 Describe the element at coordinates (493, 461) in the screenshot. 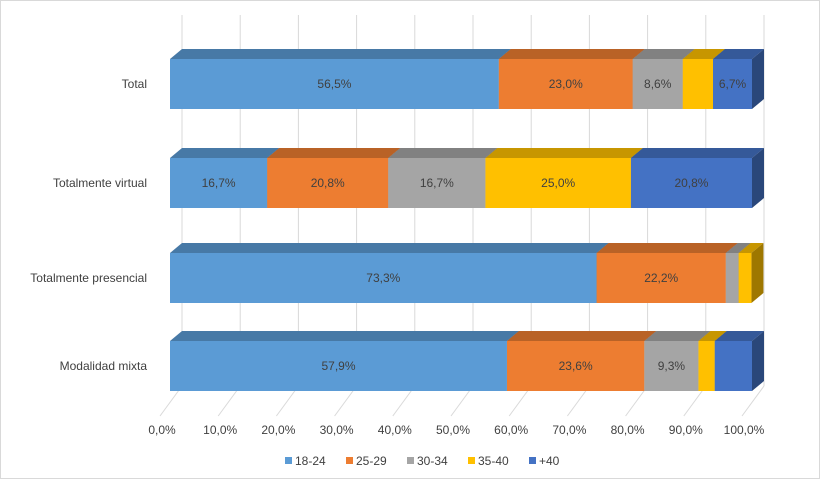

I see `legend-label: 35-40` at that location.